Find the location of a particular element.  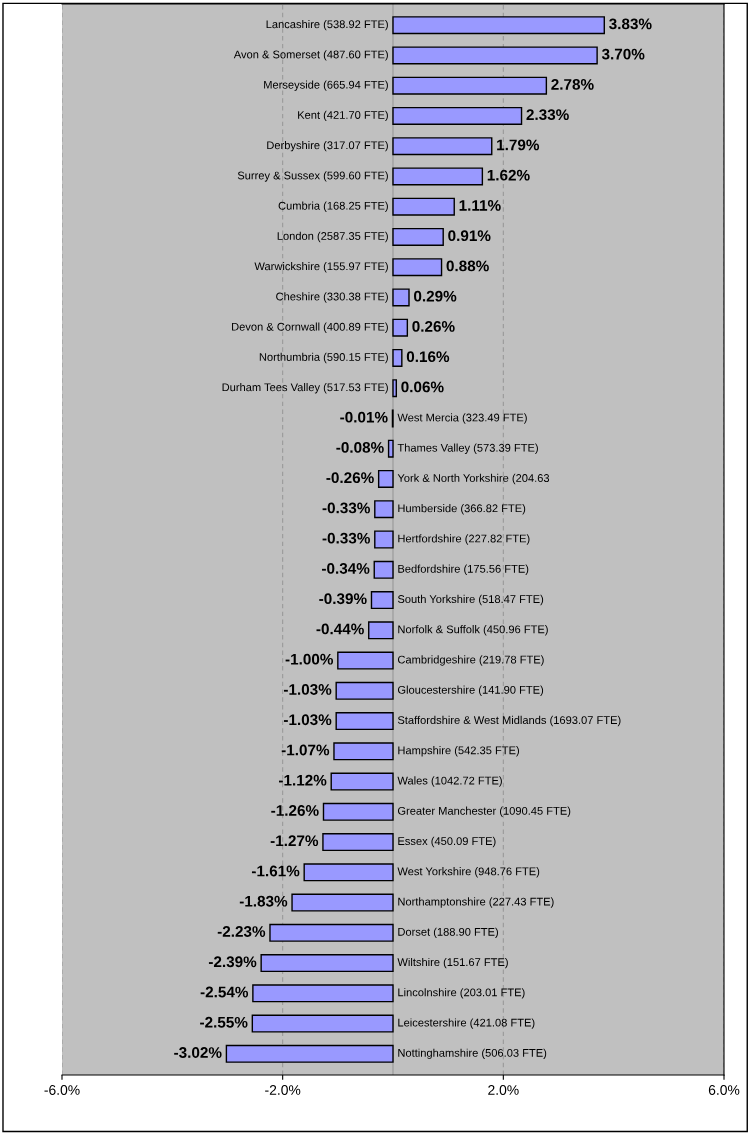

y-tick-label: Humberside (366.82 FTE) is located at coordinates (462, 509).